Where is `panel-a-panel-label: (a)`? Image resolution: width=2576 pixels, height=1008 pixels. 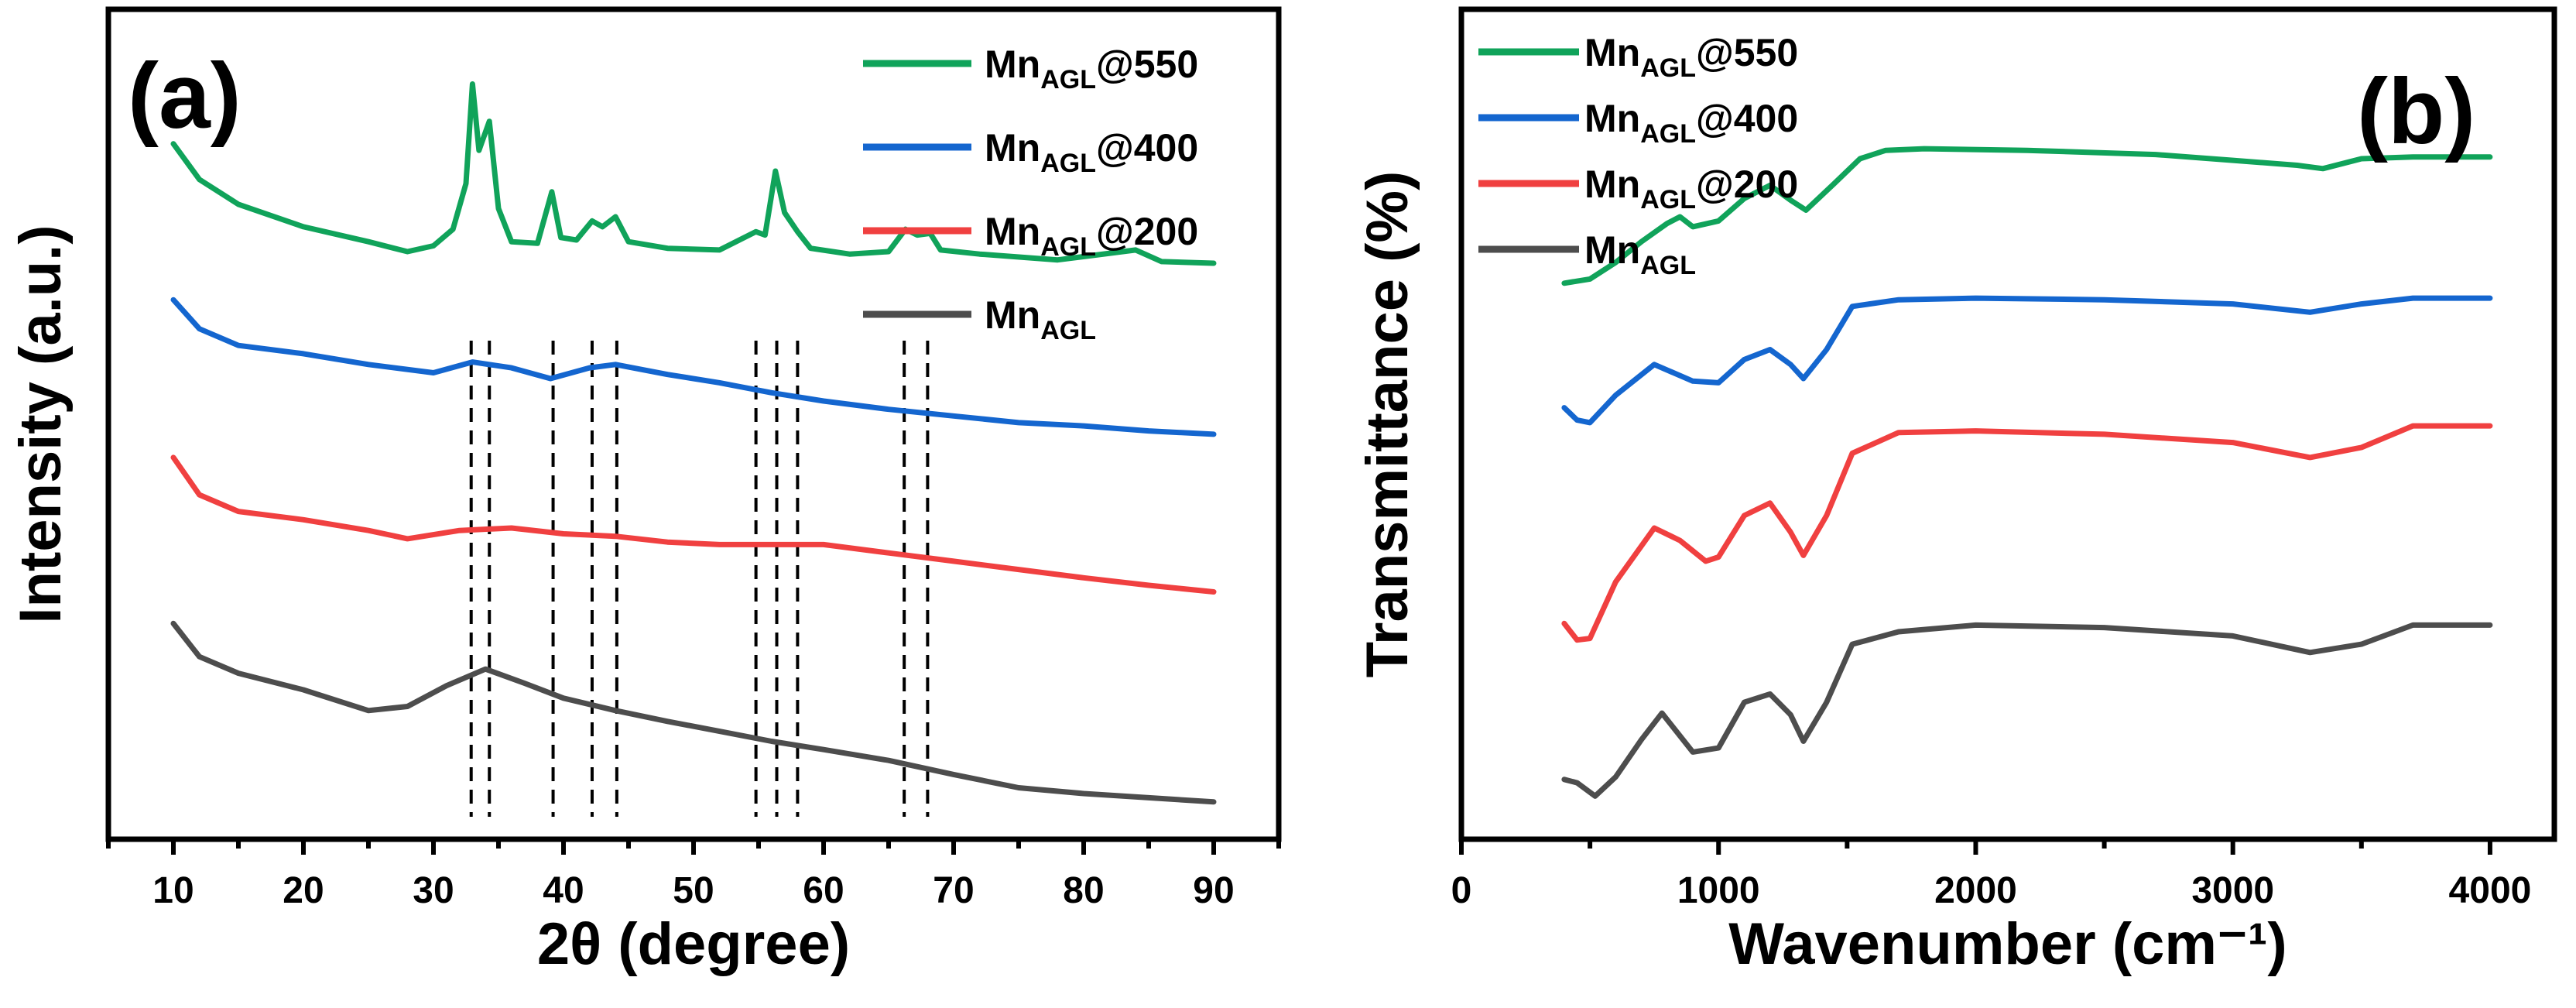 panel-a-panel-label: (a) is located at coordinates (185, 96).